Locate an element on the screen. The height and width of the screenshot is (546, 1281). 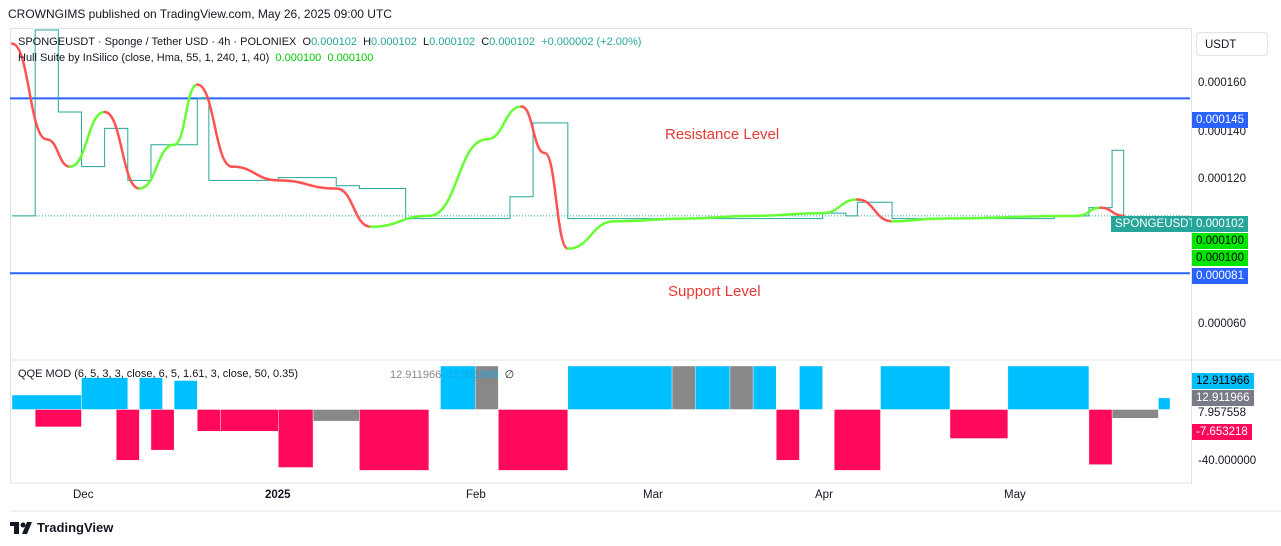
time-label: Apr is located at coordinates (824, 495).